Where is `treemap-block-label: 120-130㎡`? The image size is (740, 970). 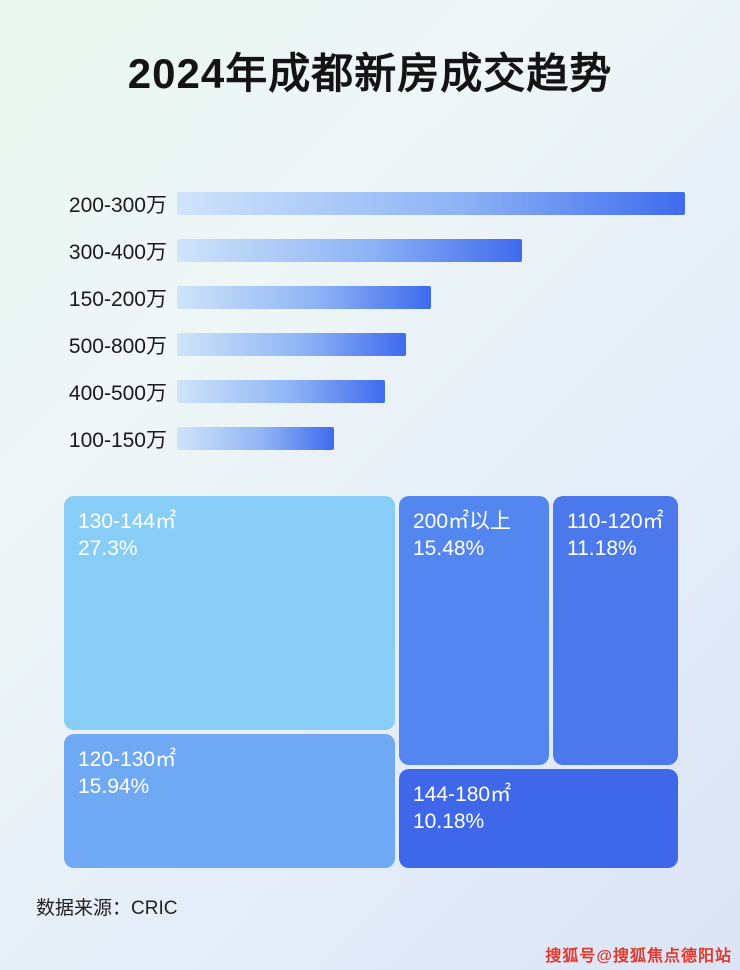 treemap-block-label: 120-130㎡ is located at coordinates (127, 759).